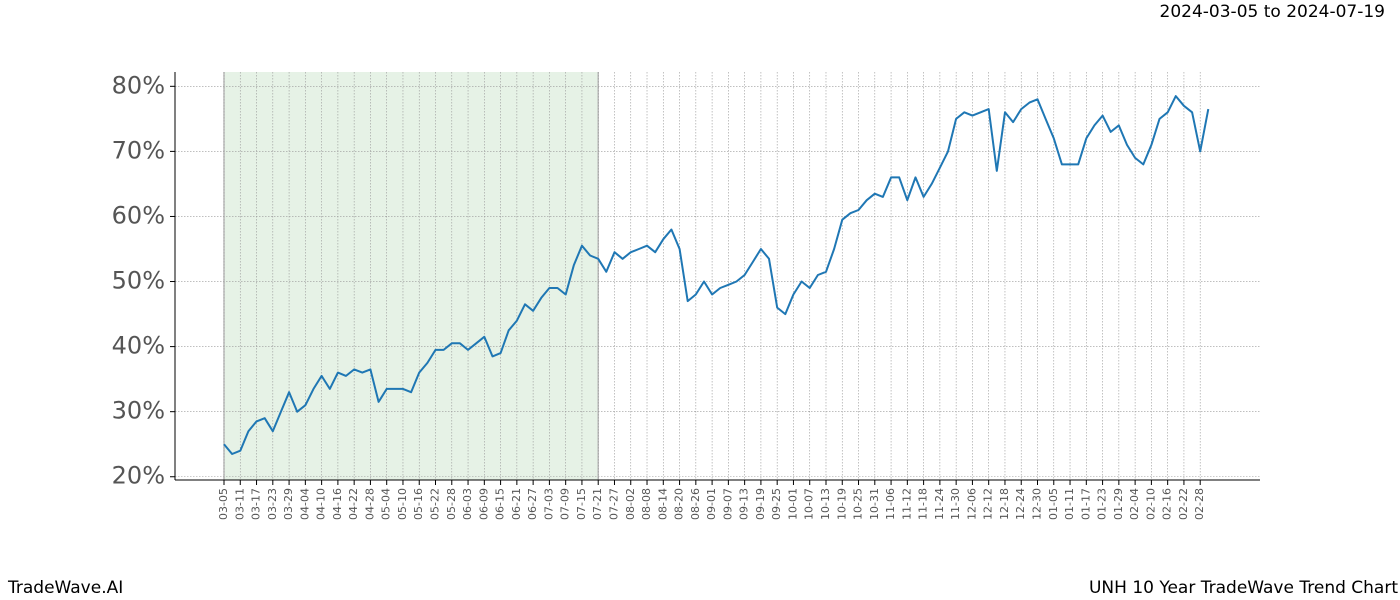 Image resolution: width=1400 pixels, height=600 pixels. What do you see at coordinates (565, 504) in the screenshot?
I see `x-tick-label: 07-09` at bounding box center [565, 504].